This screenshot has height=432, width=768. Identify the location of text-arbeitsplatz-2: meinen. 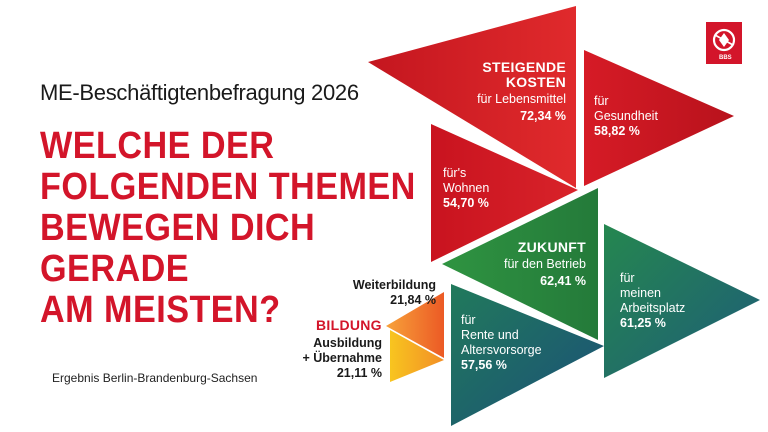
(640, 293).